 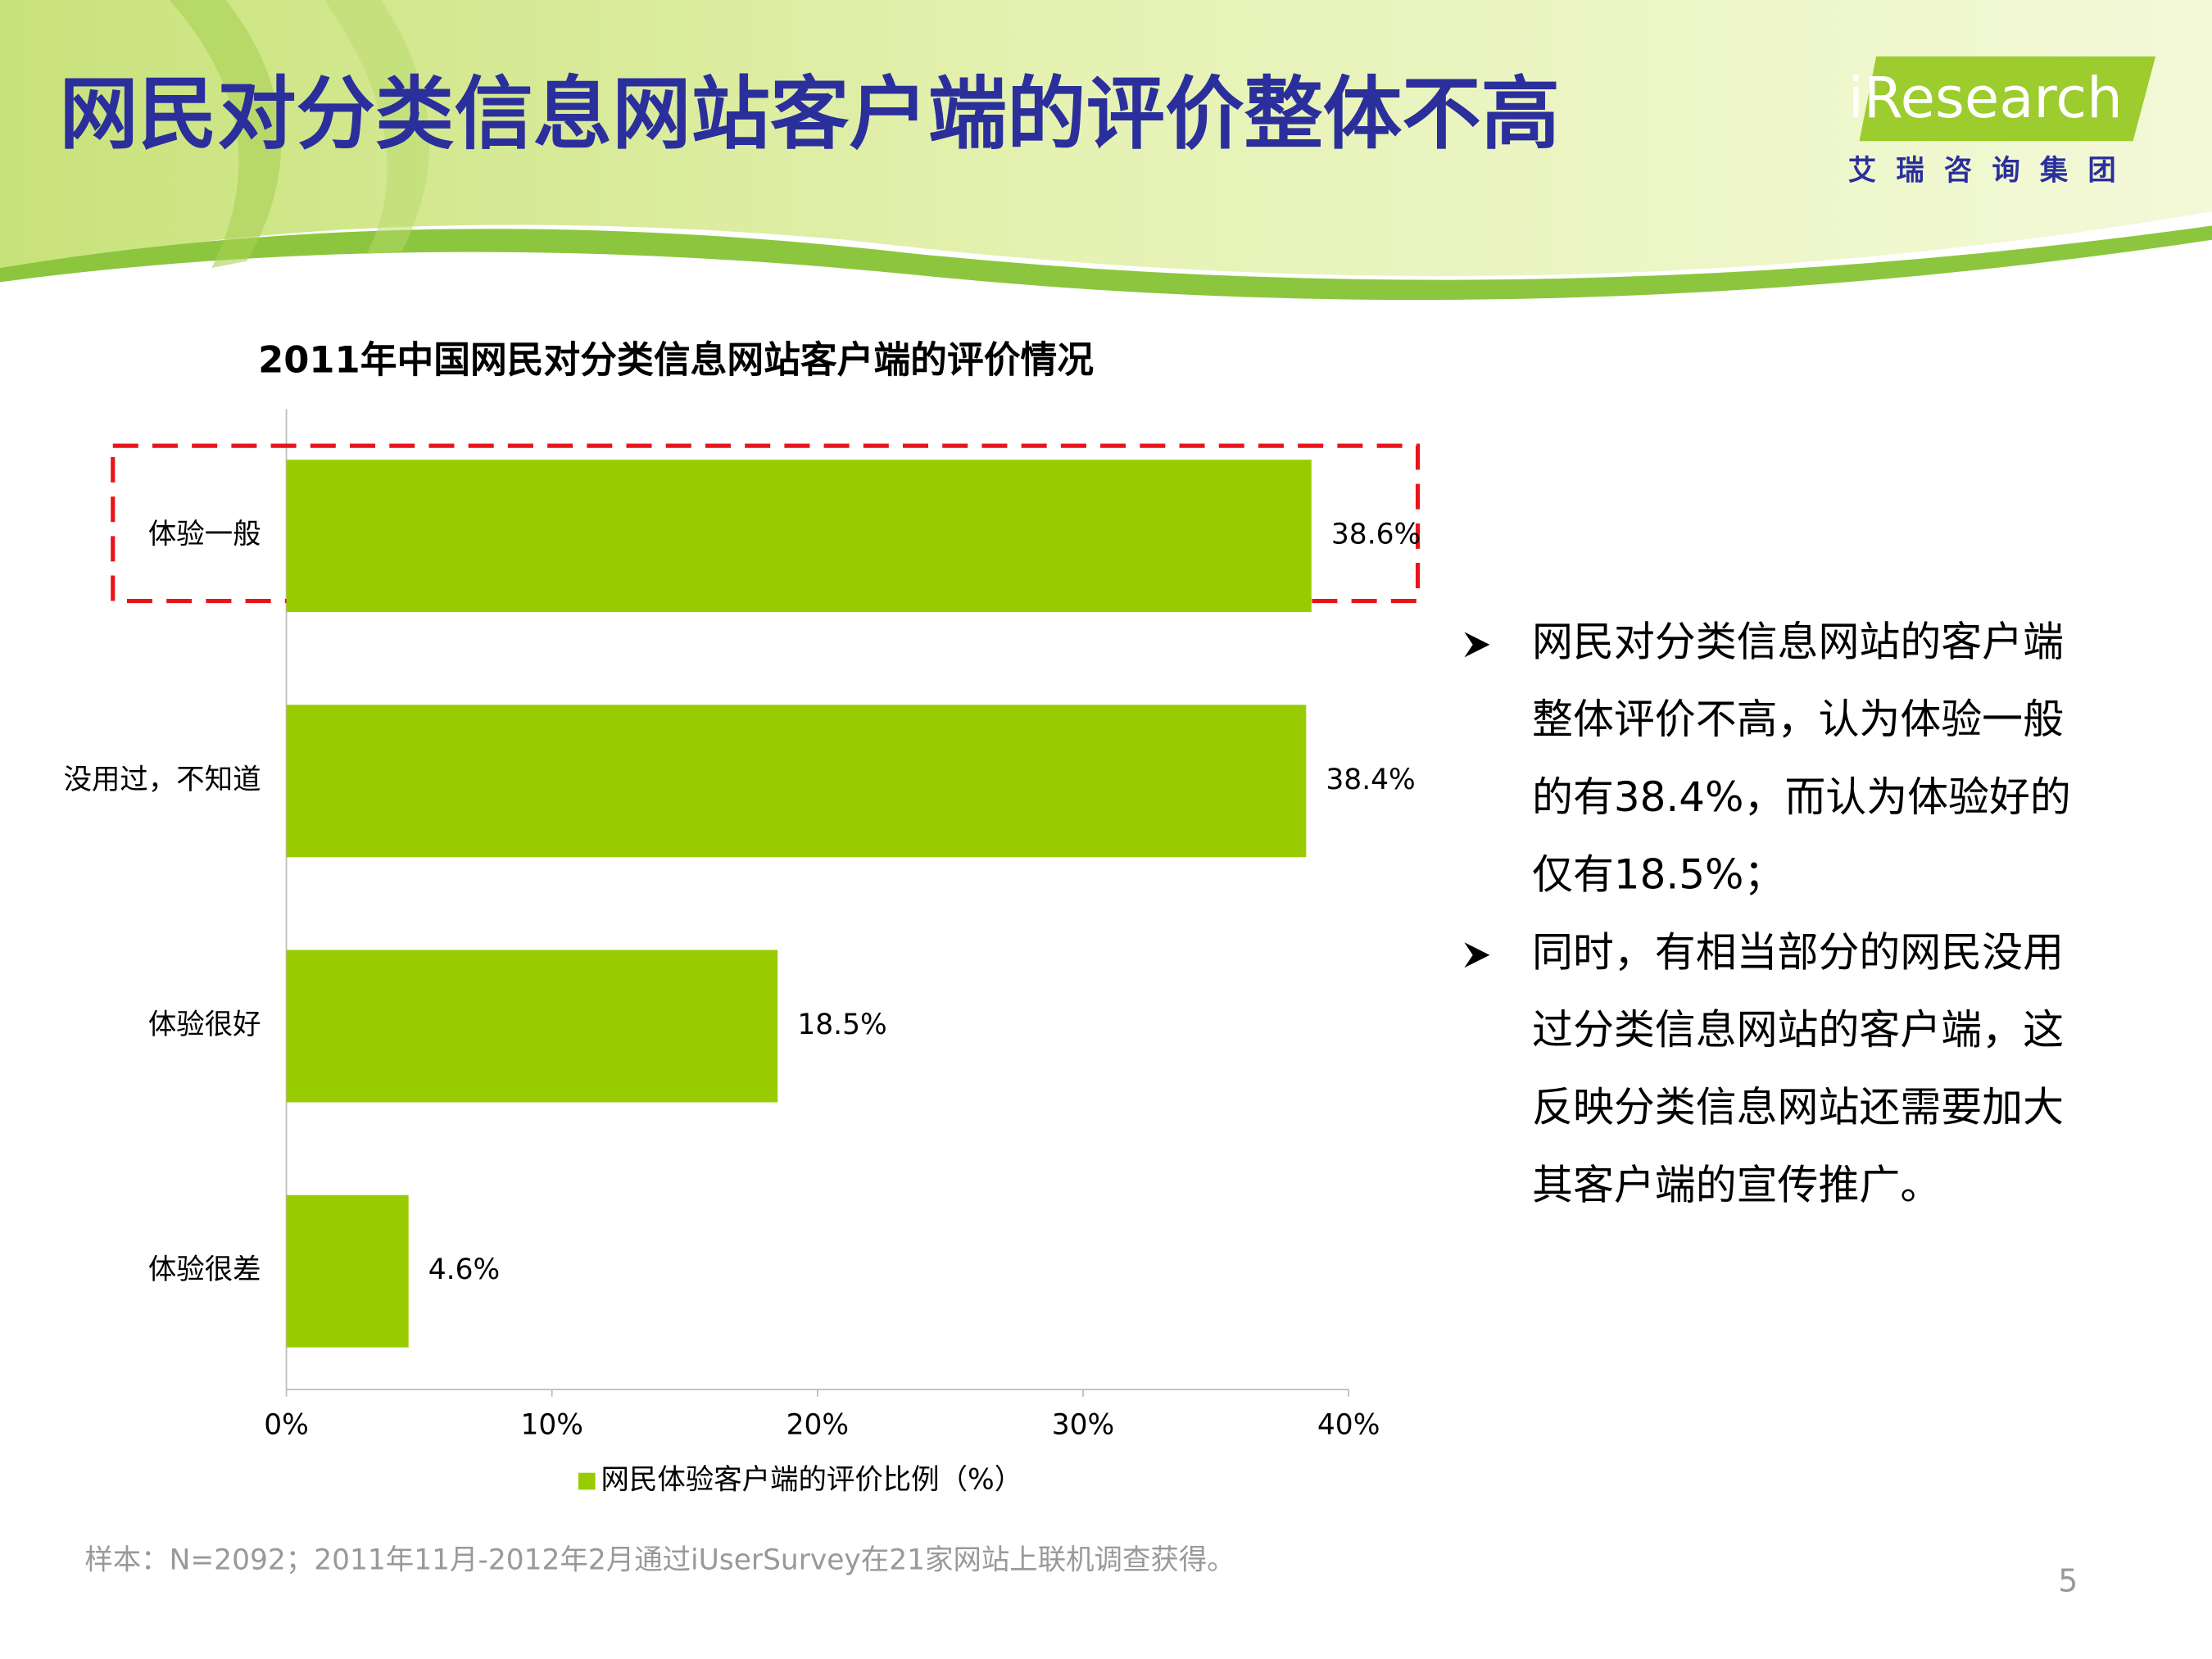 What do you see at coordinates (551, 1424) in the screenshot?
I see `x-tick-label: 10%` at bounding box center [551, 1424].